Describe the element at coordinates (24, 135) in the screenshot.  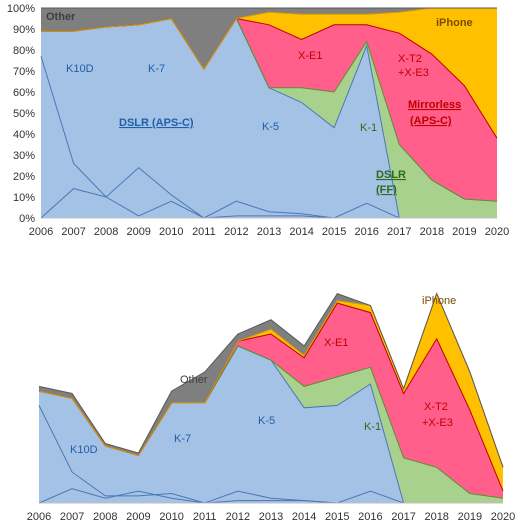
I see `y-tick-label: 40%` at that location.